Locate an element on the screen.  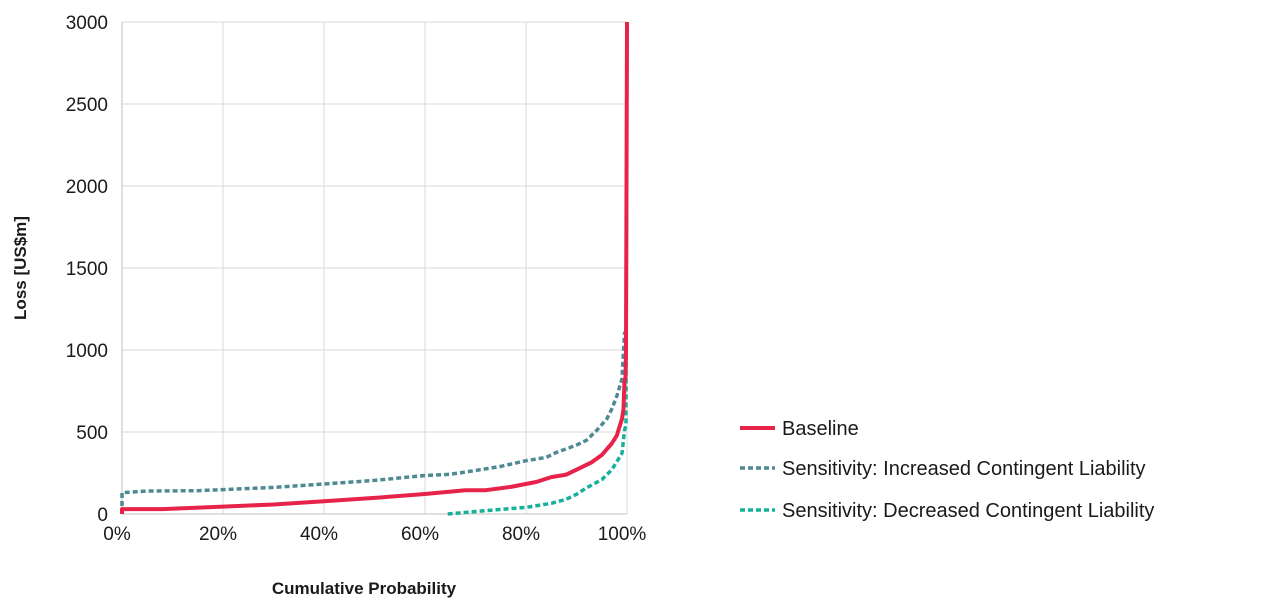
x-tick-label: 80% is located at coordinates (521, 534).